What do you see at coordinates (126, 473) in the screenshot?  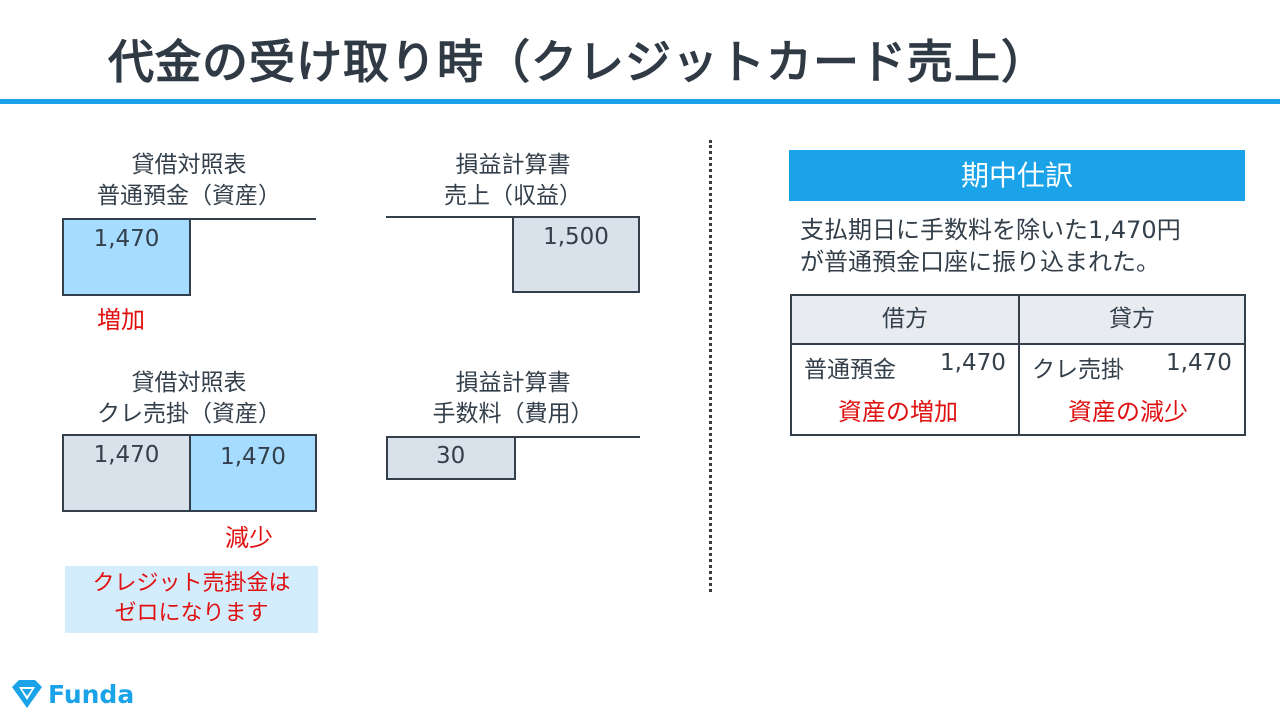 I see `card-receivable-debit-box: 1,470` at bounding box center [126, 473].